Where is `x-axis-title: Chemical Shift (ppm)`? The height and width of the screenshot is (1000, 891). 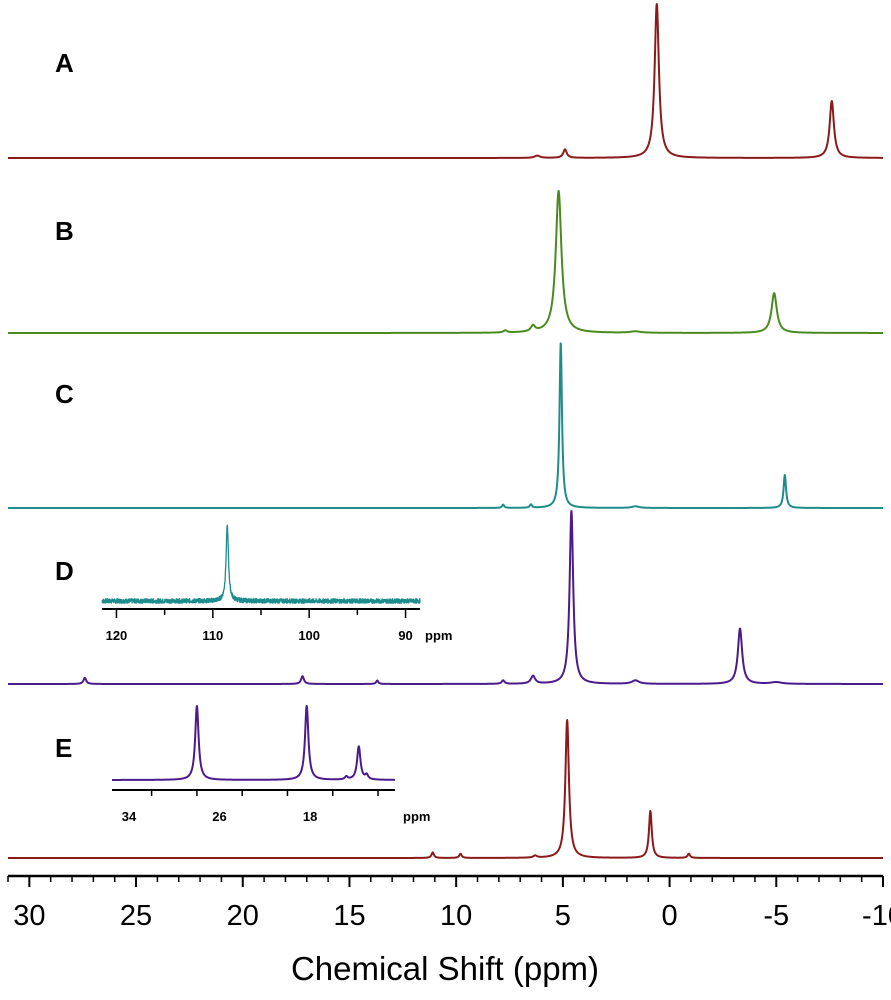
x-axis-title: Chemical Shift (ppm) is located at coordinates (445, 968).